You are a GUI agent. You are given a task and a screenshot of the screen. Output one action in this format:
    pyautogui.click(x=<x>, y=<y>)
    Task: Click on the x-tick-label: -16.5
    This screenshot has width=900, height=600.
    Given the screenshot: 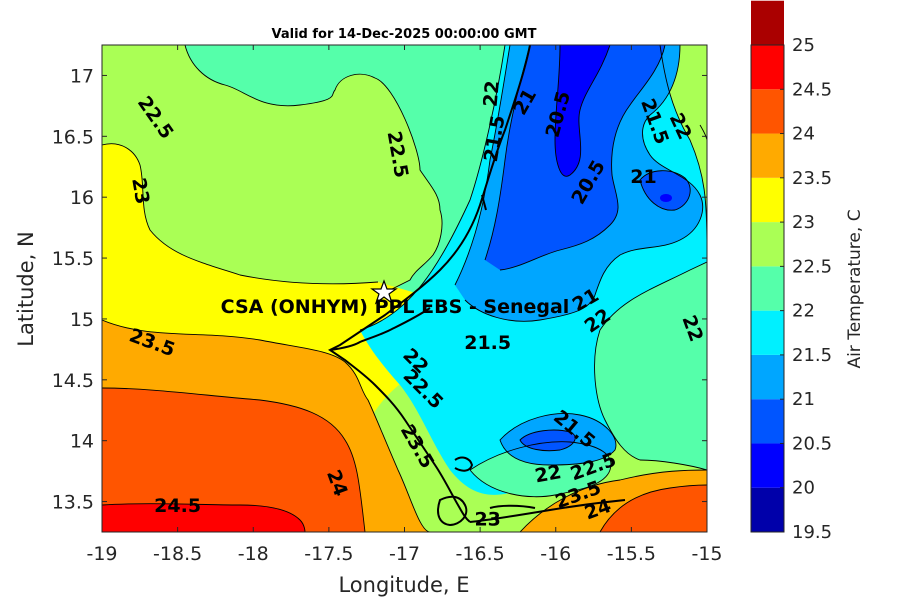 What is the action you would take?
    pyautogui.click(x=480, y=554)
    